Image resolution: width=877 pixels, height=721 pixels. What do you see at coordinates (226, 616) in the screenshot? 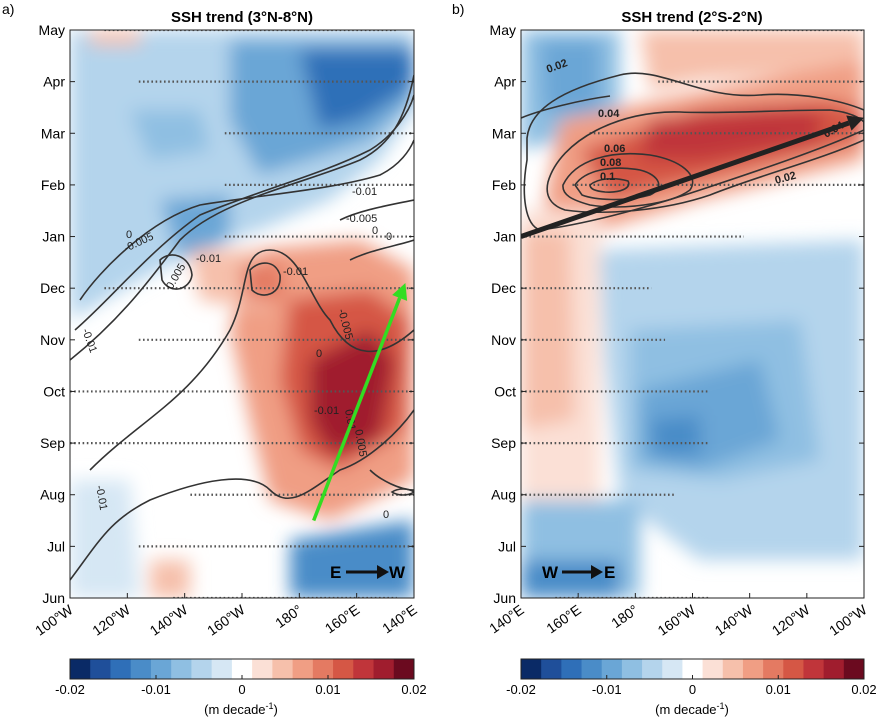
I see `x-axis-a: 100°W 120°W 140°W 160°W 180° 160°E 140°E` at bounding box center [226, 616].